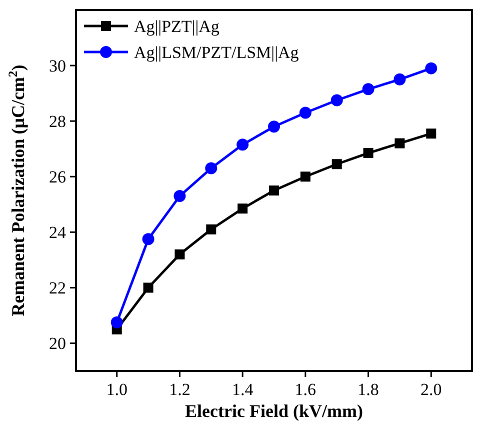 Image resolution: width=478 pixels, height=427 pixels. Describe the element at coordinates (274, 411) in the screenshot. I see `x-axis-title: Electric Field (kV/mm)` at that location.